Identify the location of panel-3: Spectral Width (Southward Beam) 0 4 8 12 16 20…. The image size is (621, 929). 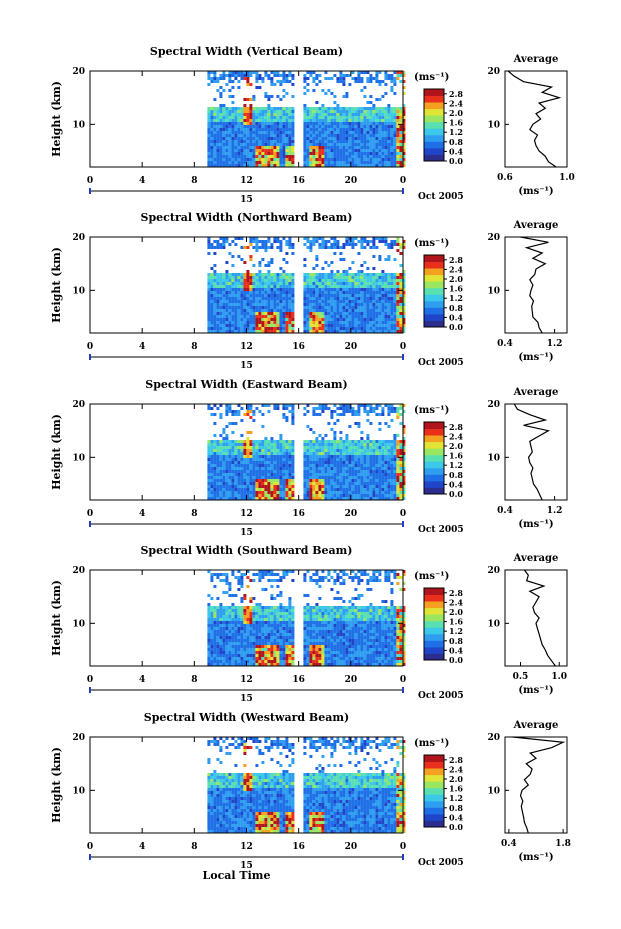
(309, 624).